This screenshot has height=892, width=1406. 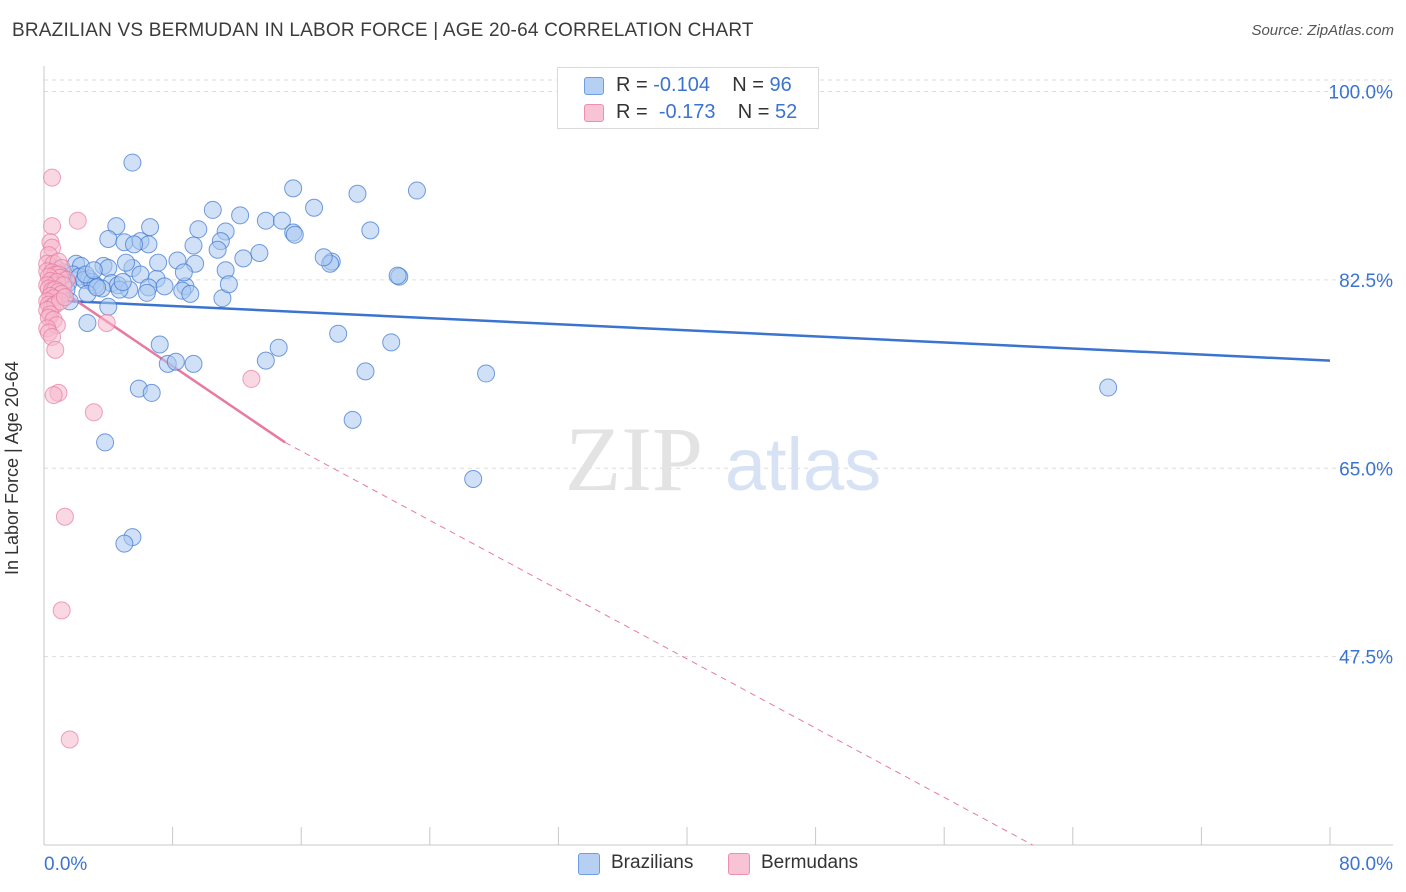 What do you see at coordinates (12, 468) in the screenshot?
I see `y-axis-label: In Labor Force | Age 20-64` at bounding box center [12, 468].